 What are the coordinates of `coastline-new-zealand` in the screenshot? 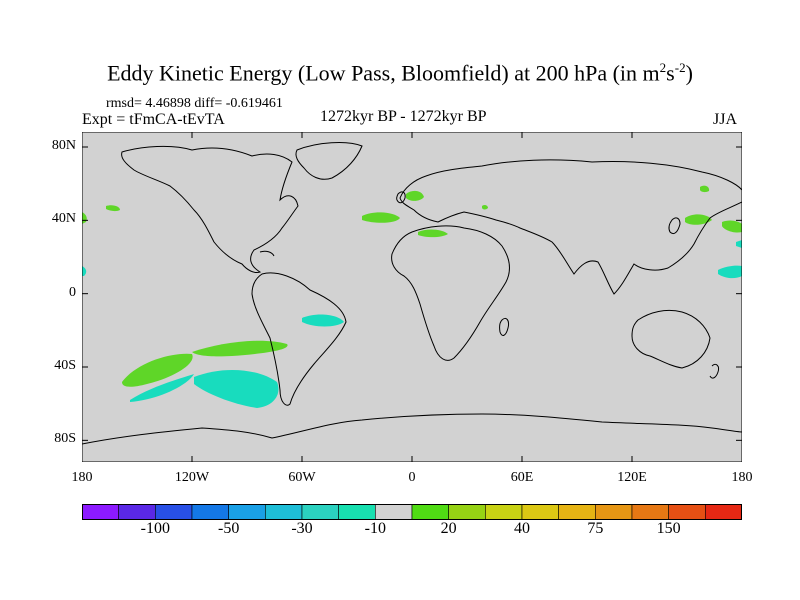 It's located at (714, 371).